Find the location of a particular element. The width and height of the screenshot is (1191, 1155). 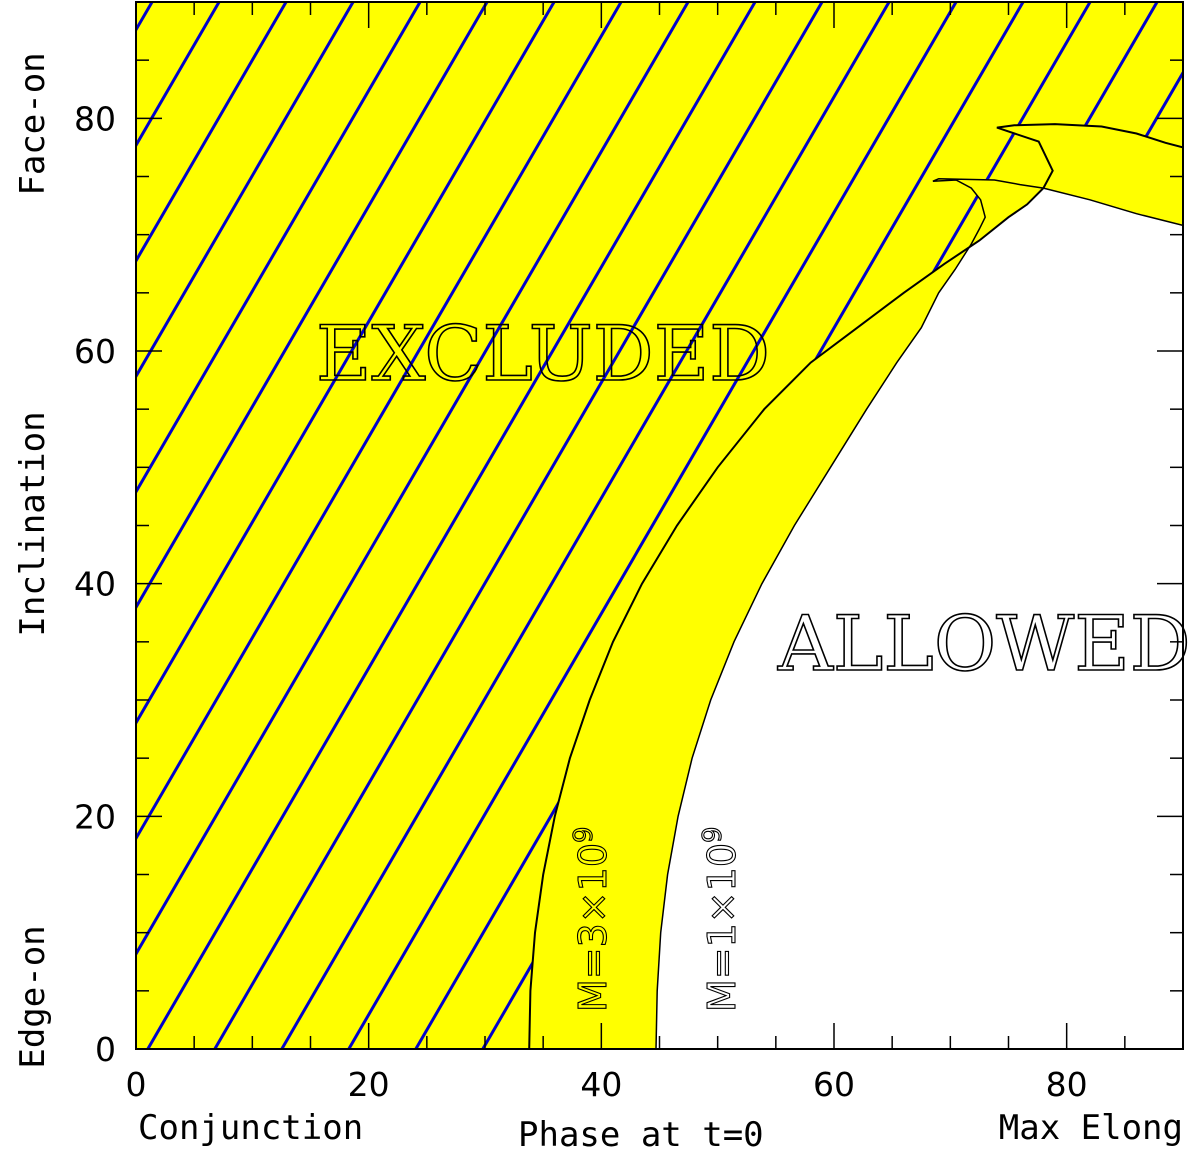

y-tick-label: 60 is located at coordinates (95, 351).